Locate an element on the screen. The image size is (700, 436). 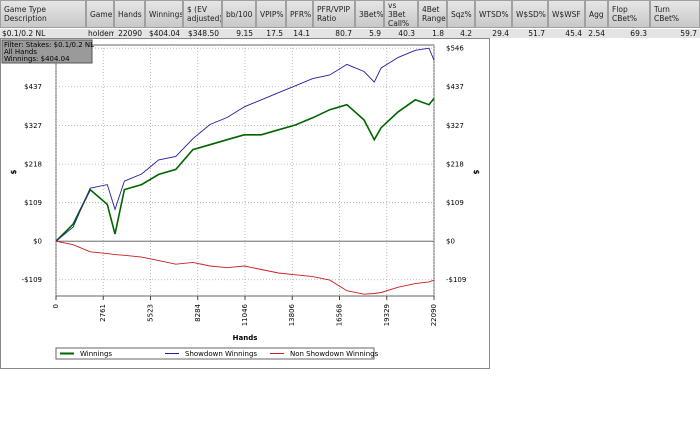
column-header: $ (EV adjusted) is located at coordinates (202, 14).